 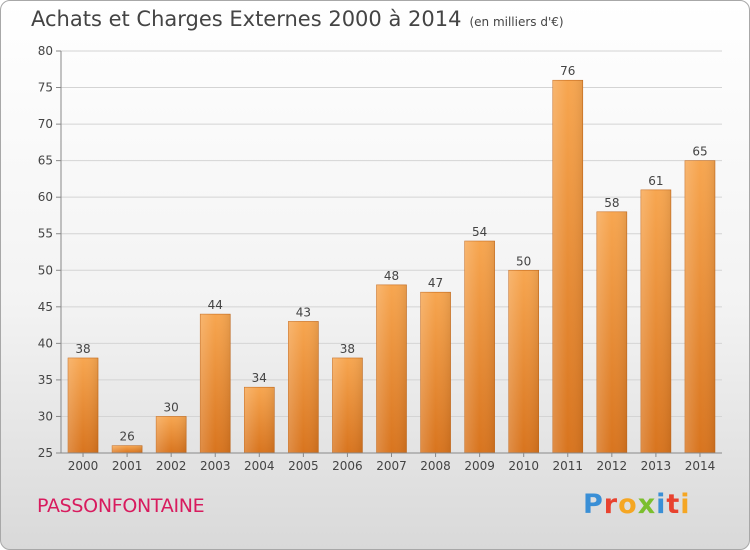 I want to click on chart-title-text: Achats et Charges Externes 2000 à 2014, so click(x=246, y=19).